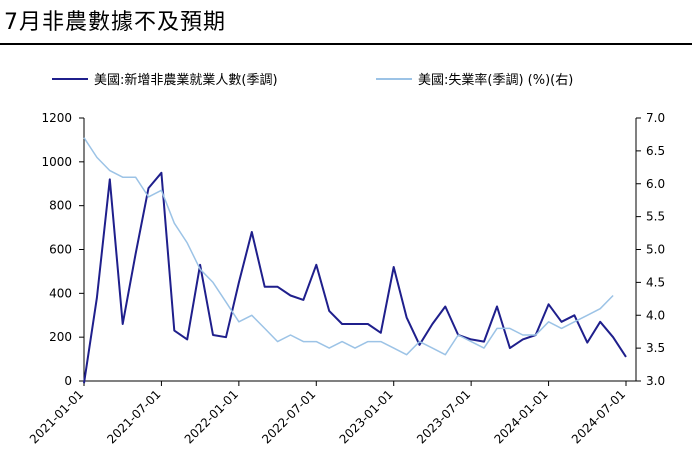 The height and width of the screenshot is (471, 692). Describe the element at coordinates (520, 416) in the screenshot. I see `x-tick-label: 2024-01-01` at that location.